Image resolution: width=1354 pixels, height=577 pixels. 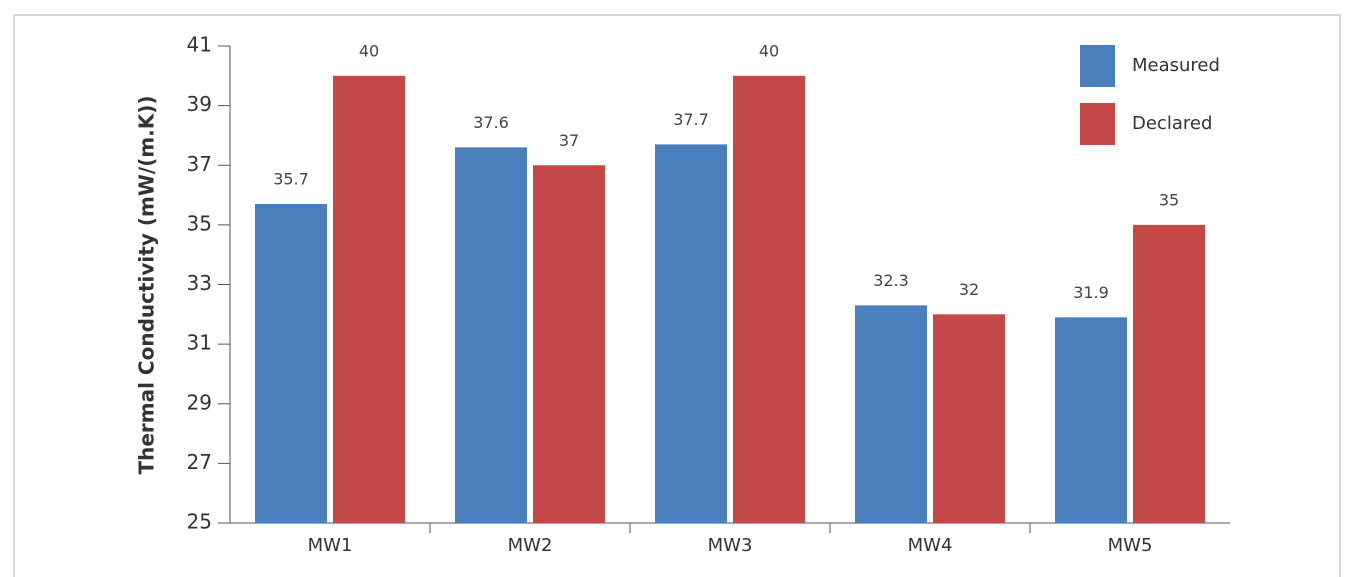 What do you see at coordinates (1169, 199) in the screenshot?
I see `value-label: 35` at bounding box center [1169, 199].